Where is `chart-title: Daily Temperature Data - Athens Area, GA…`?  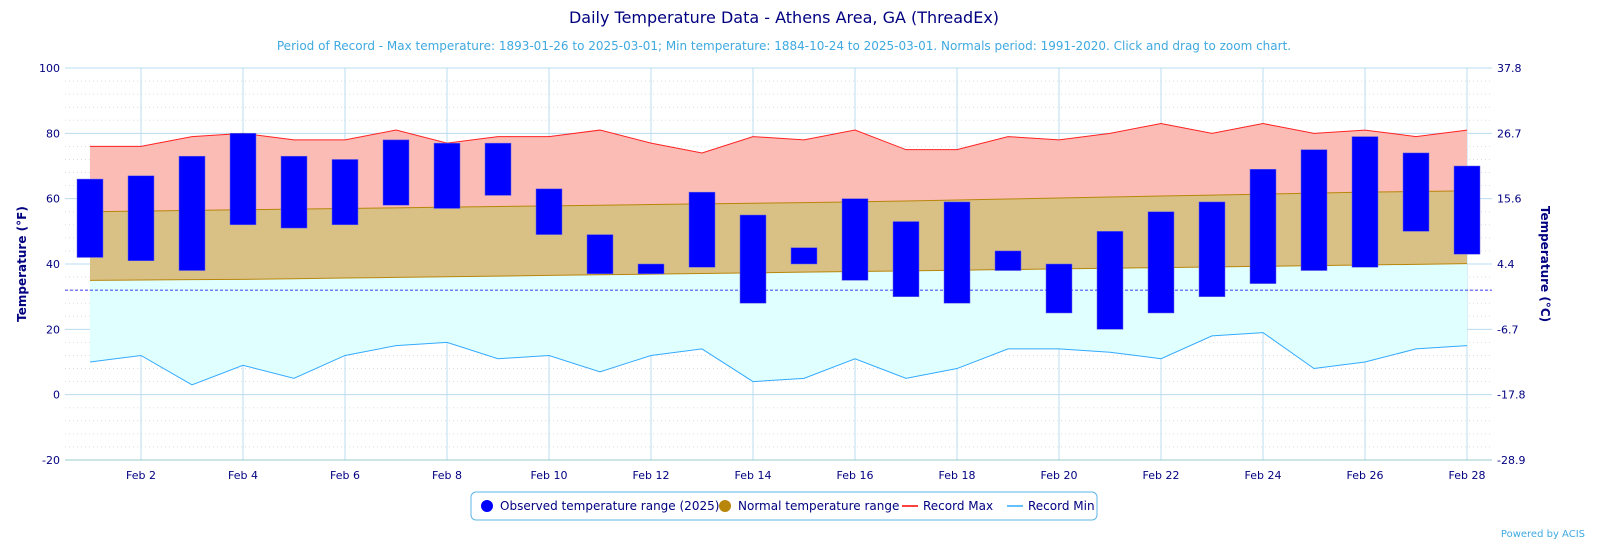 chart-title: Daily Temperature Data - Athens Area, GA… is located at coordinates (784, 17).